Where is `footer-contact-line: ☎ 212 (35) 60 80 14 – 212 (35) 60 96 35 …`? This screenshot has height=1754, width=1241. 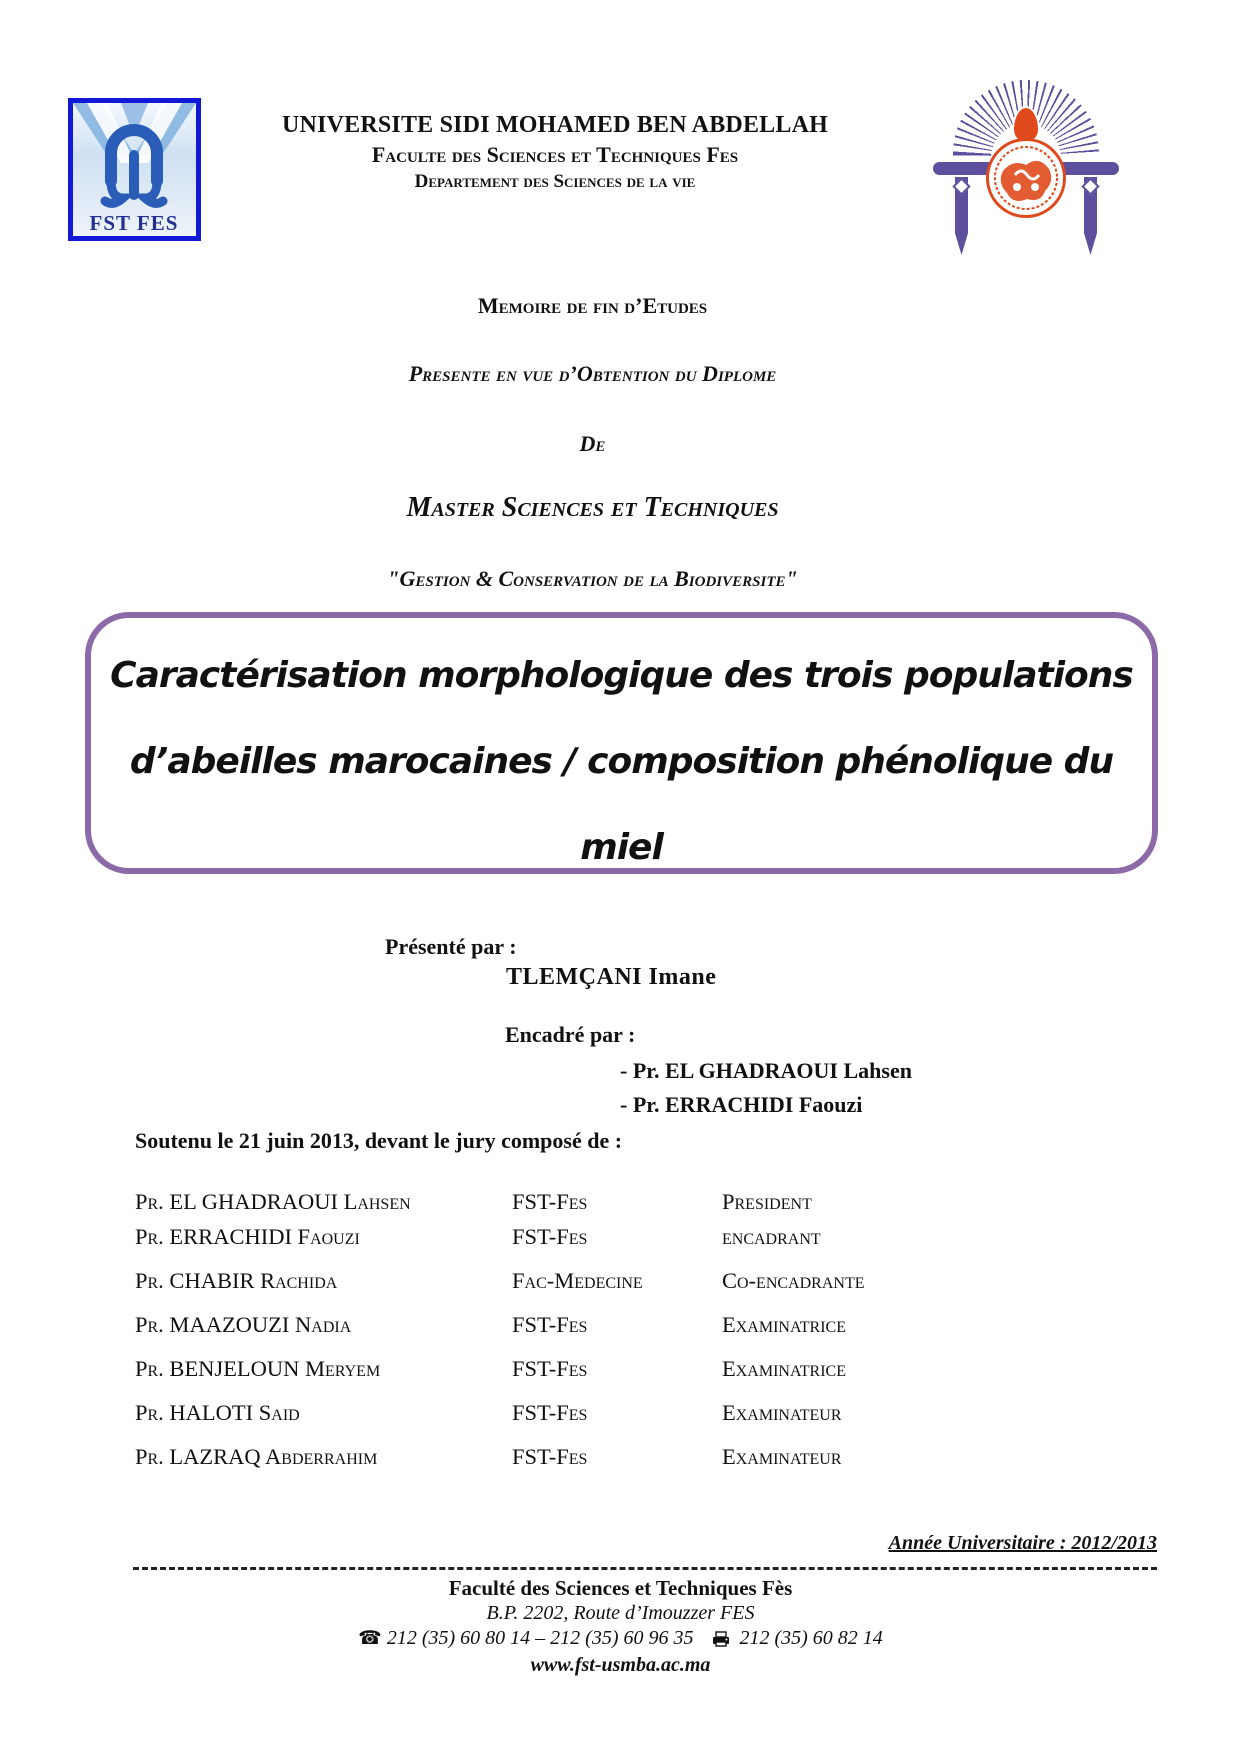 footer-contact-line: ☎ 212 (35) 60 80 14 – 212 (35) 60 96 35 … is located at coordinates (620, 1638).